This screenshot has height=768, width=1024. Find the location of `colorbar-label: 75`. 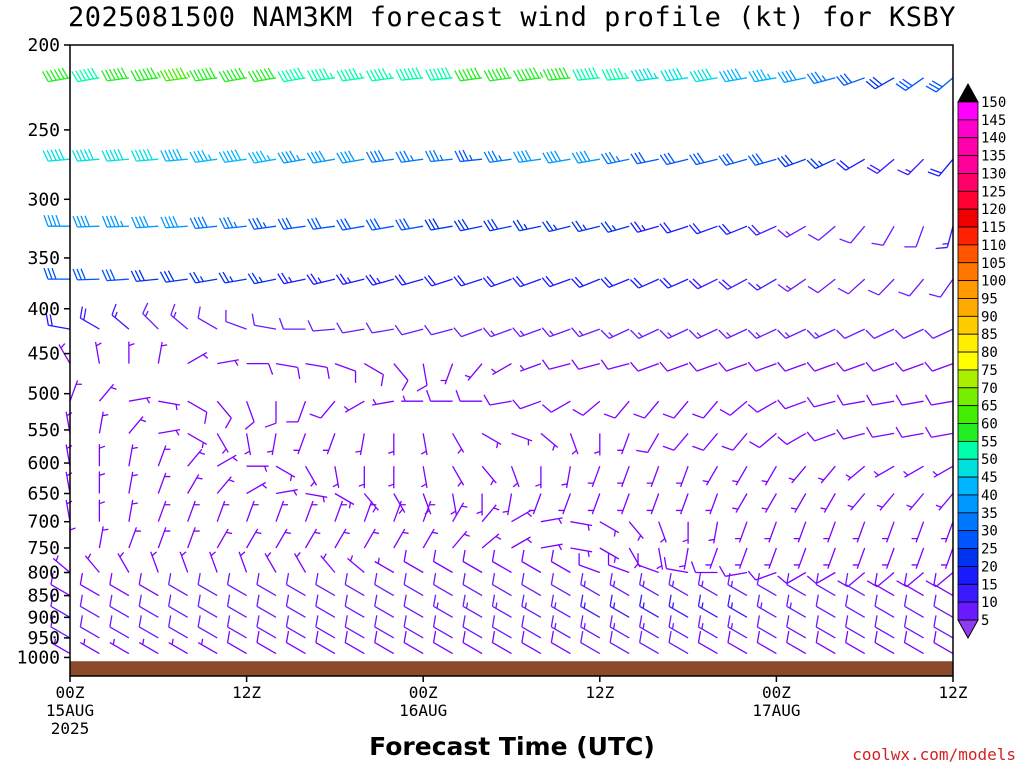

colorbar-label: 75 is located at coordinates (989, 371).